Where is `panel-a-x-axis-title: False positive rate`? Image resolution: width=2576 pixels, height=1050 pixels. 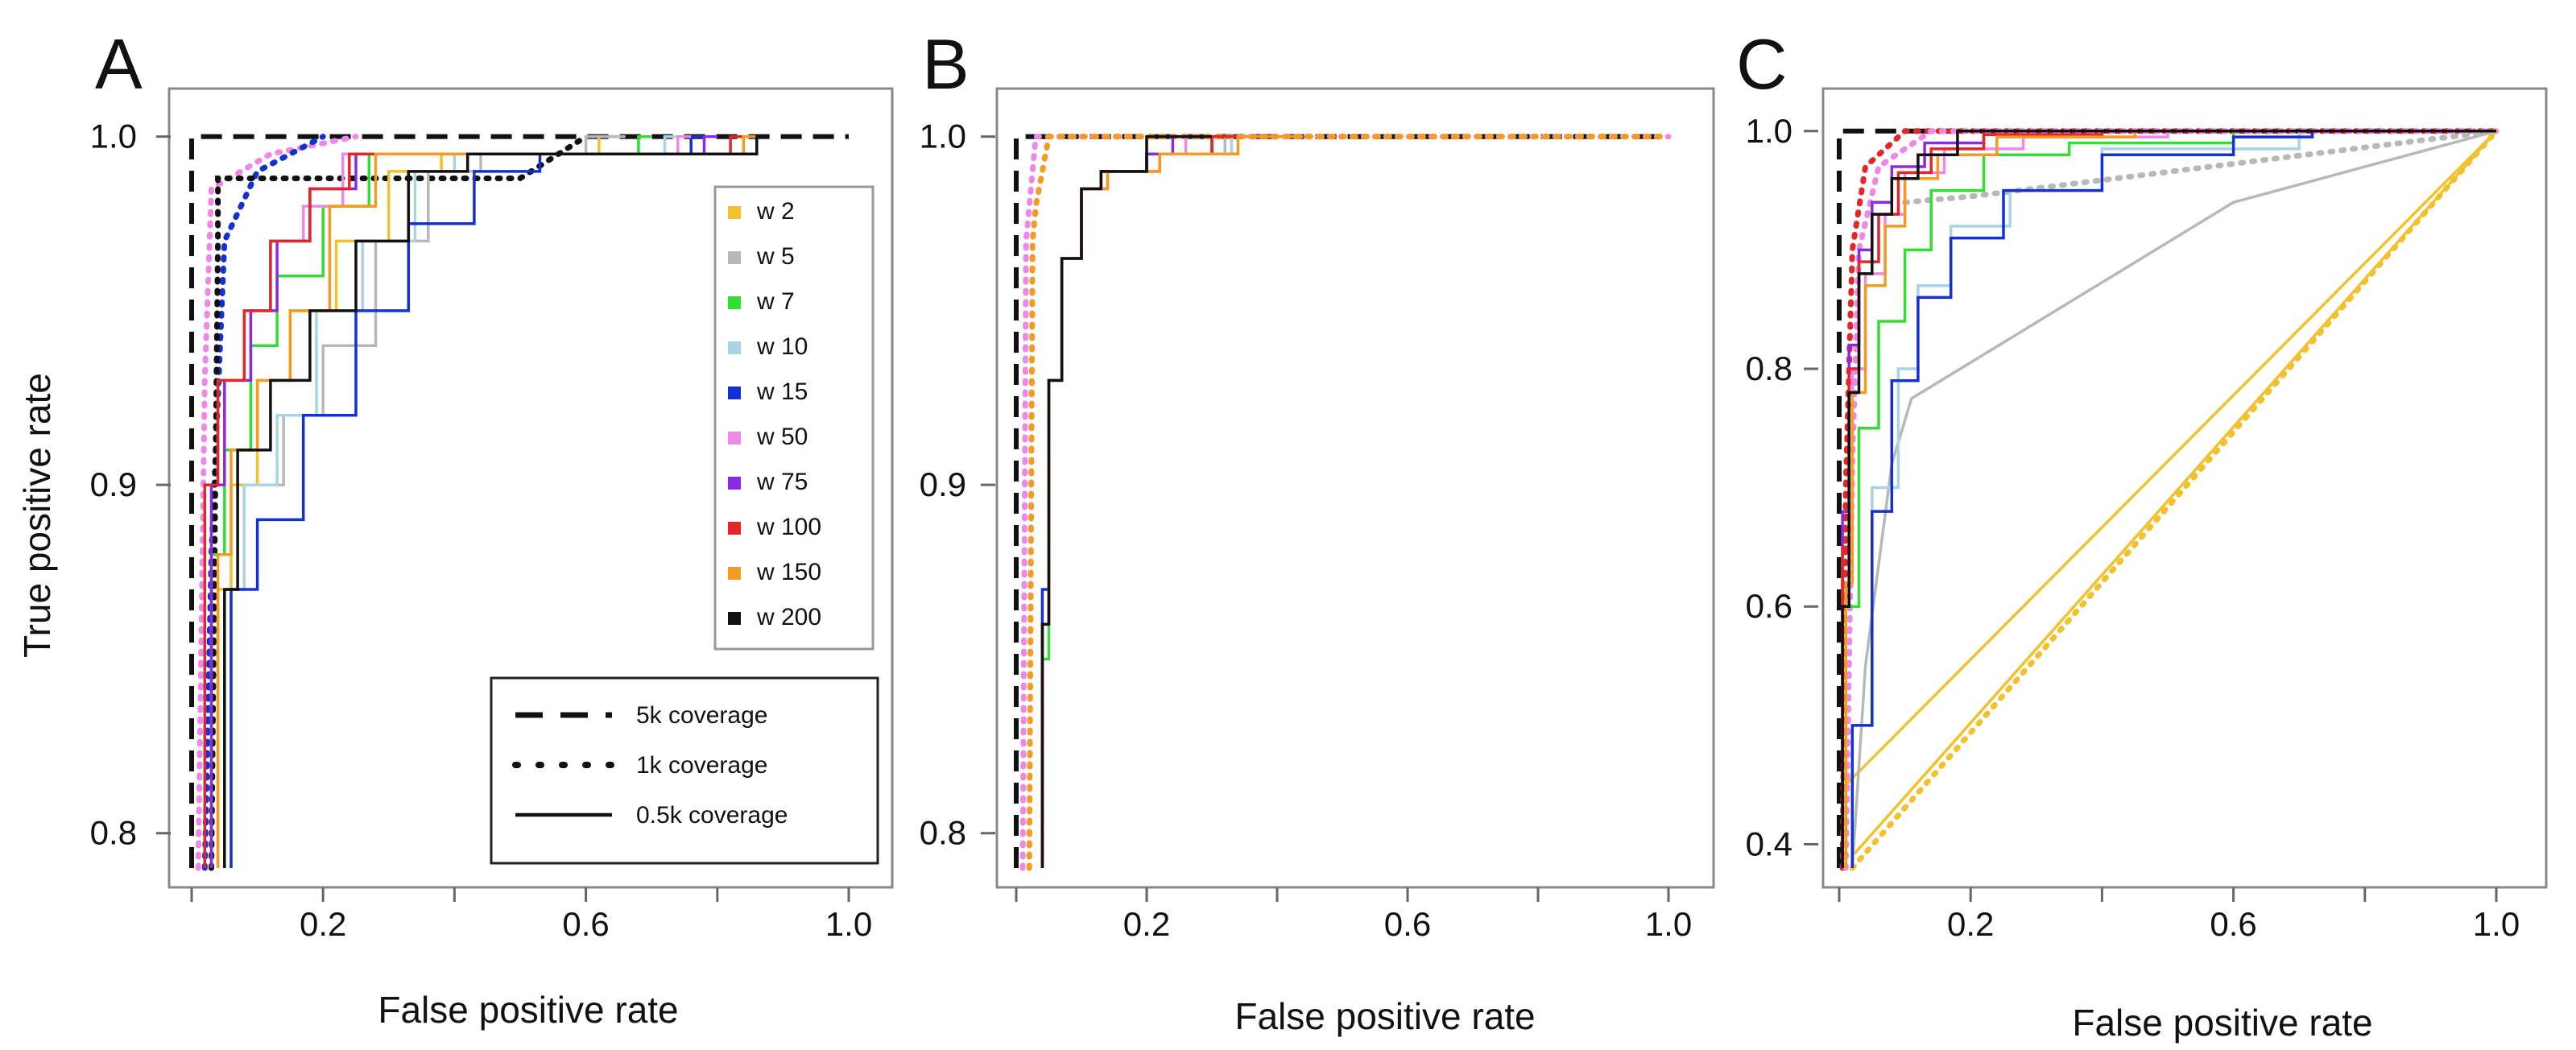 panel-a-x-axis-title: False positive rate is located at coordinates (528, 1010).